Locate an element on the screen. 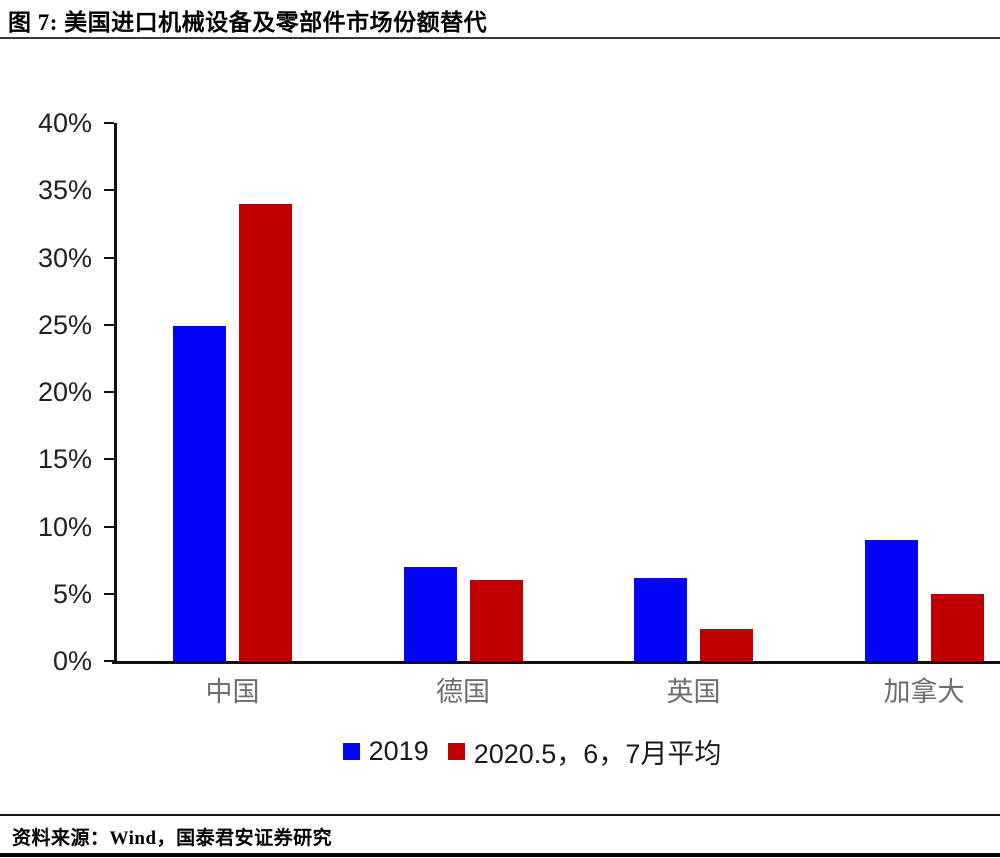 Image resolution: width=1000 pixels, height=858 pixels. figure-title: 图 7: 美国进口机械设备及零部件市场份额替代 is located at coordinates (248, 22).